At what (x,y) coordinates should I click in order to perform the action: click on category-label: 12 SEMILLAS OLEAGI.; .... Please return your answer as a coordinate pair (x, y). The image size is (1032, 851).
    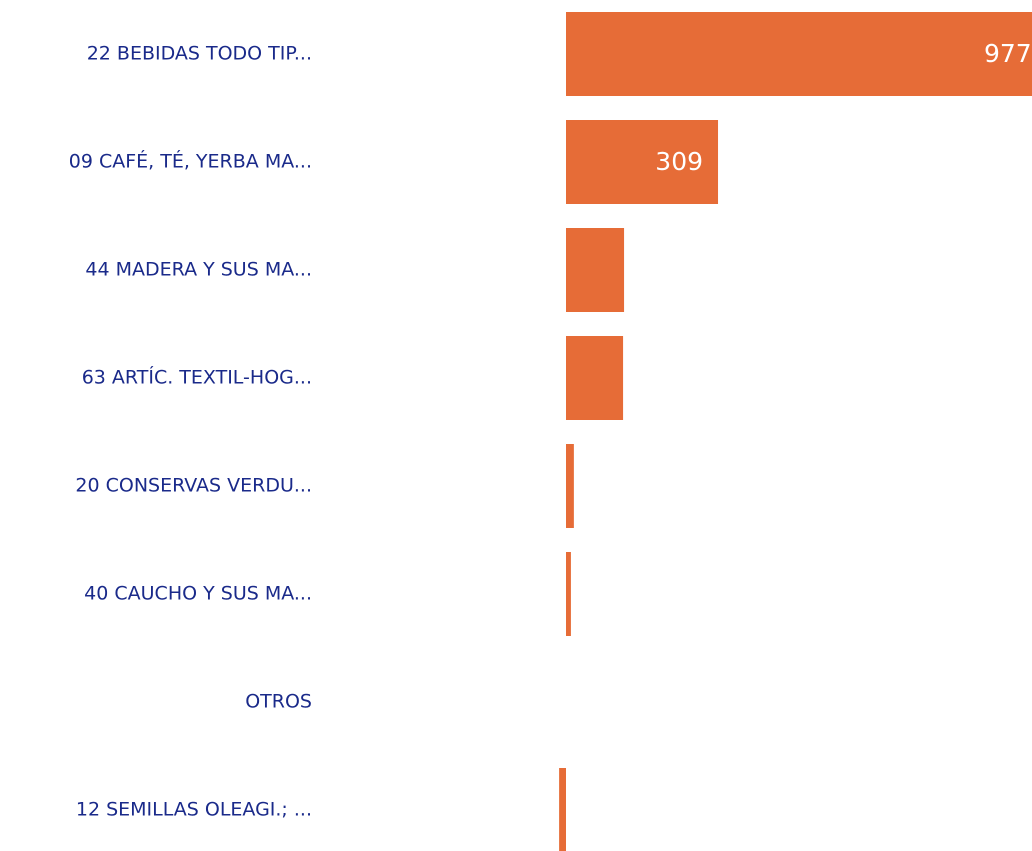
    Looking at the image, I should click on (194, 810).